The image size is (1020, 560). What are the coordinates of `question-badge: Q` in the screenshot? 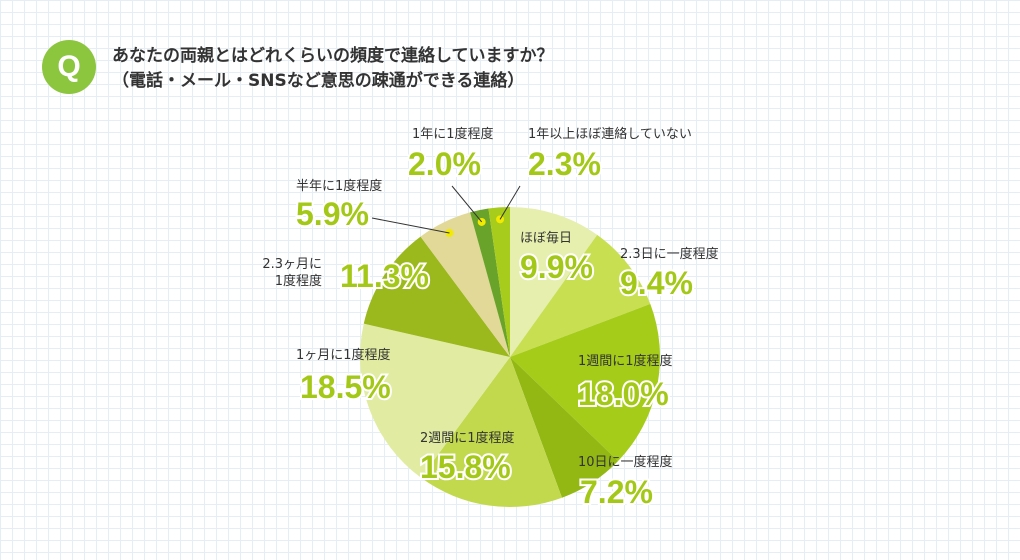 It's located at (69, 67).